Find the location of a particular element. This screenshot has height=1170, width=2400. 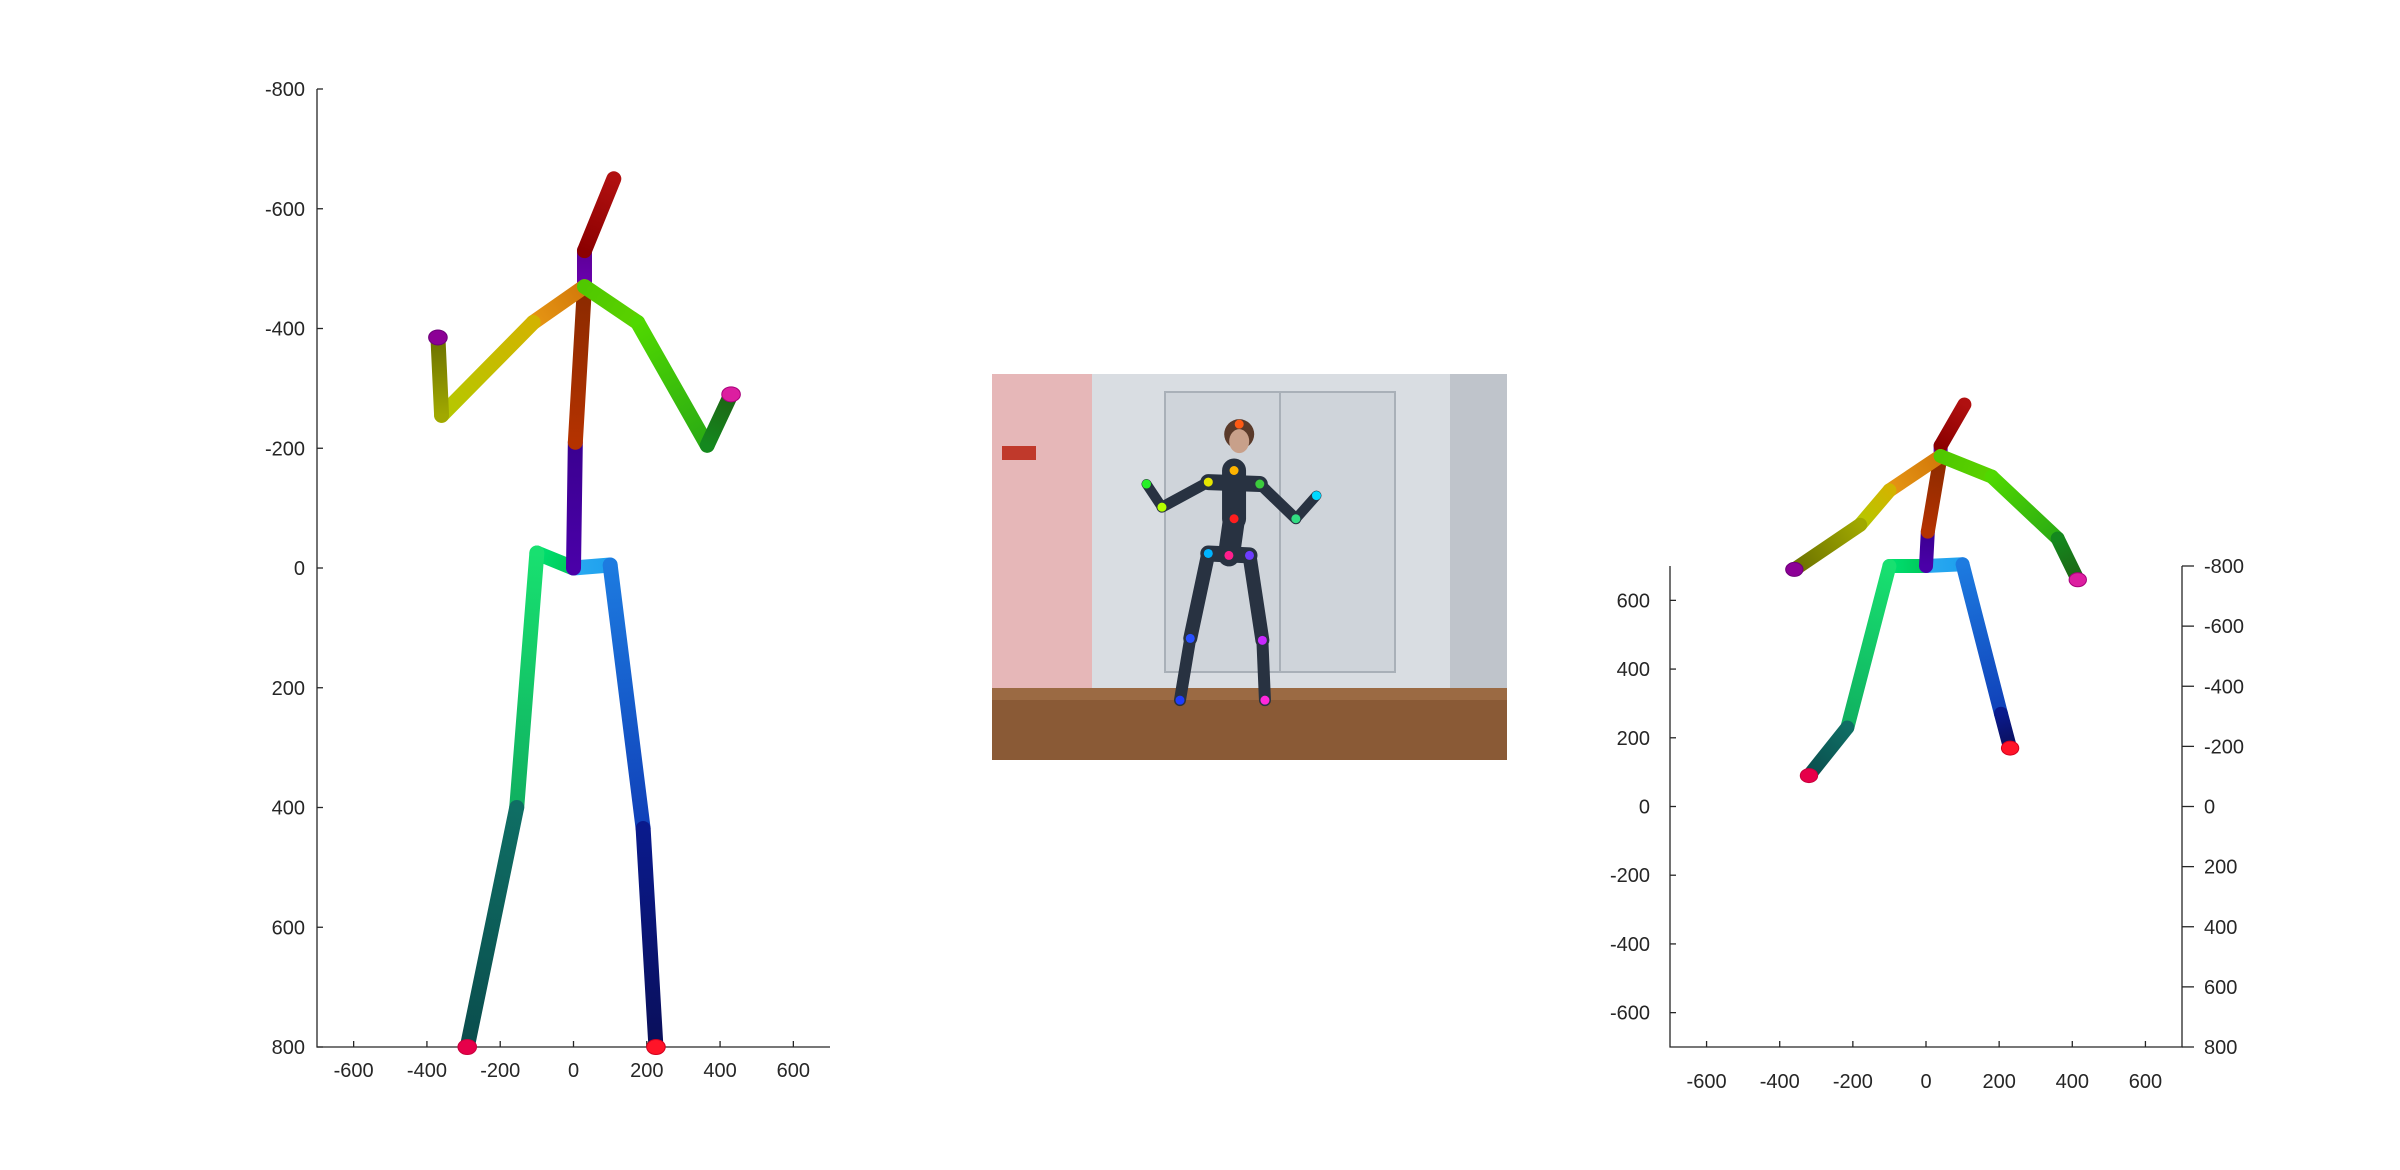

perspective-left-tick-label: 200 is located at coordinates (1633, 739).